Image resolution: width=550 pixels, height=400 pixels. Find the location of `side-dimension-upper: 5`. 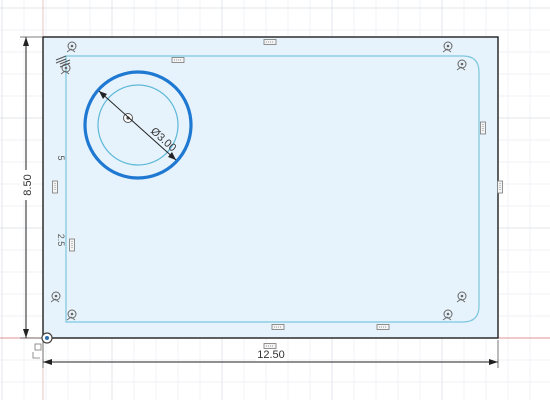

side-dimension-upper: 5 is located at coordinates (61, 157).